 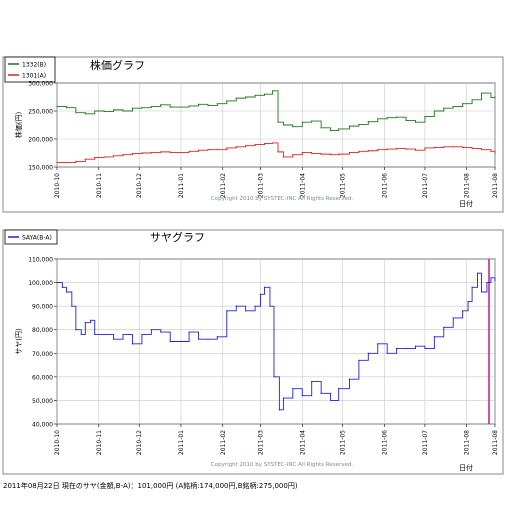 I want to click on legend-label: SAYA(B-A), so click(x=37, y=238).